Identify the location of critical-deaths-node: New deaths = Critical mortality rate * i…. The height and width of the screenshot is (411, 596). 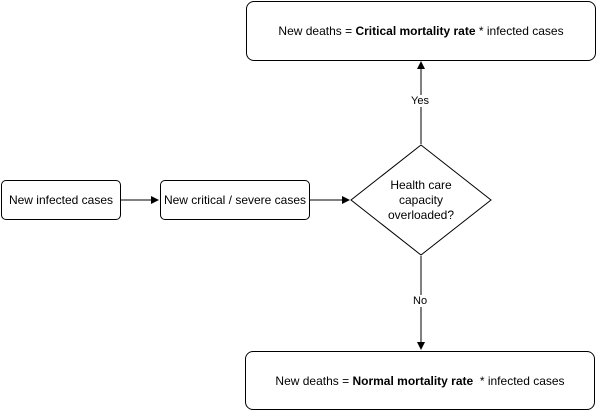
(421, 31).